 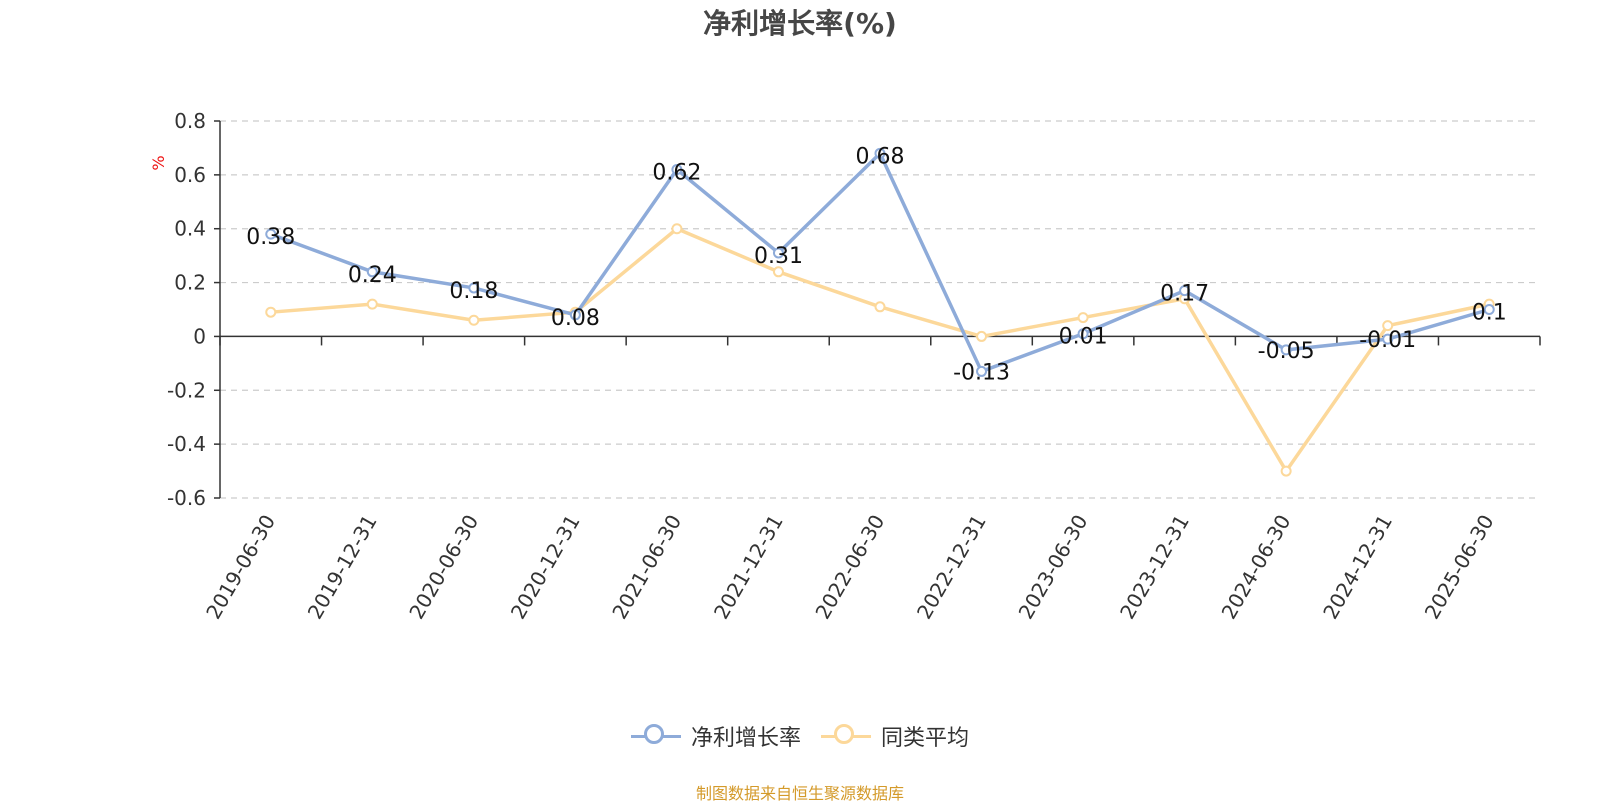 I want to click on data-label: 0.62, so click(x=676, y=172).